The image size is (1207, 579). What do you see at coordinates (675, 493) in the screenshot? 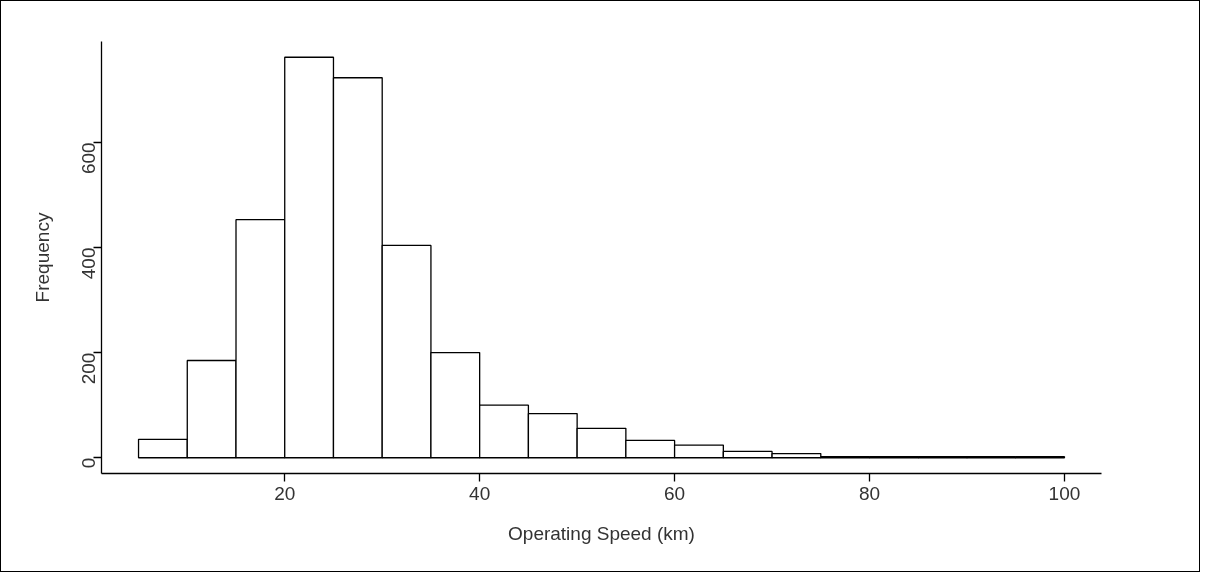
I see `x-tick-label: 60` at bounding box center [675, 493].